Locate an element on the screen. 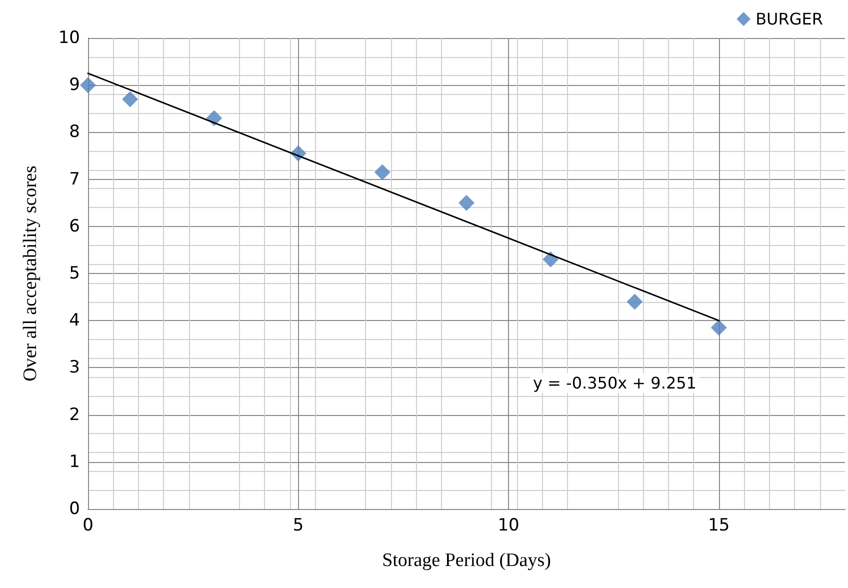 Image resolution: width=848 pixels, height=588 pixels. x-axis-title: Storage Period (Days) is located at coordinates (466, 560).